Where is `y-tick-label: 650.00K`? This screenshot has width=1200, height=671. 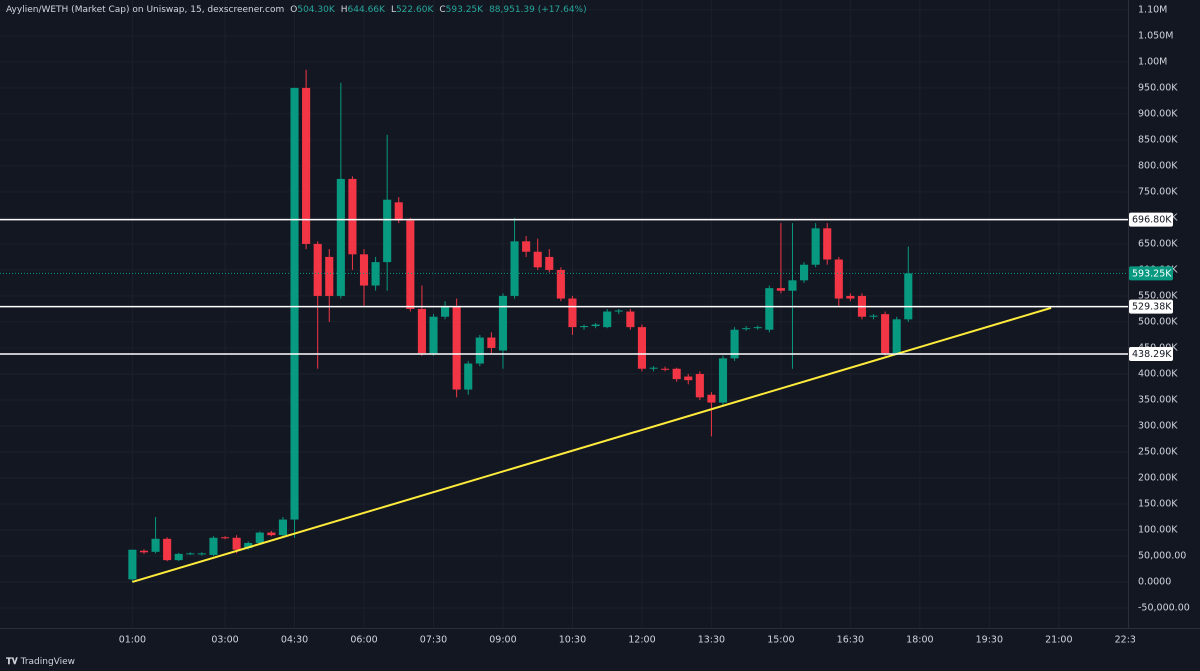
y-tick-label: 650.00K is located at coordinates (1158, 243).